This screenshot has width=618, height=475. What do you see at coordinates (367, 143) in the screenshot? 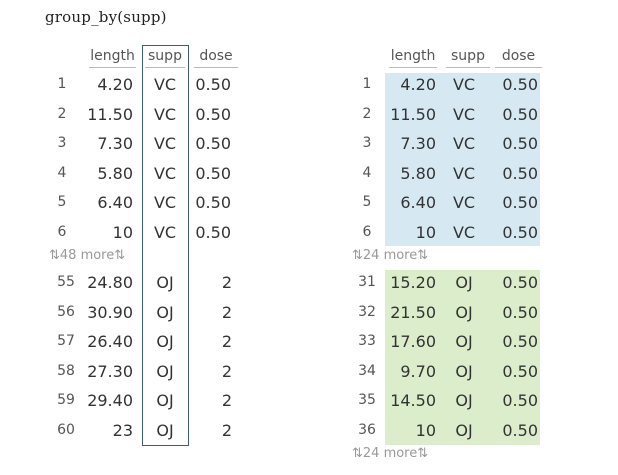
I see `row-index: 3` at bounding box center [367, 143].